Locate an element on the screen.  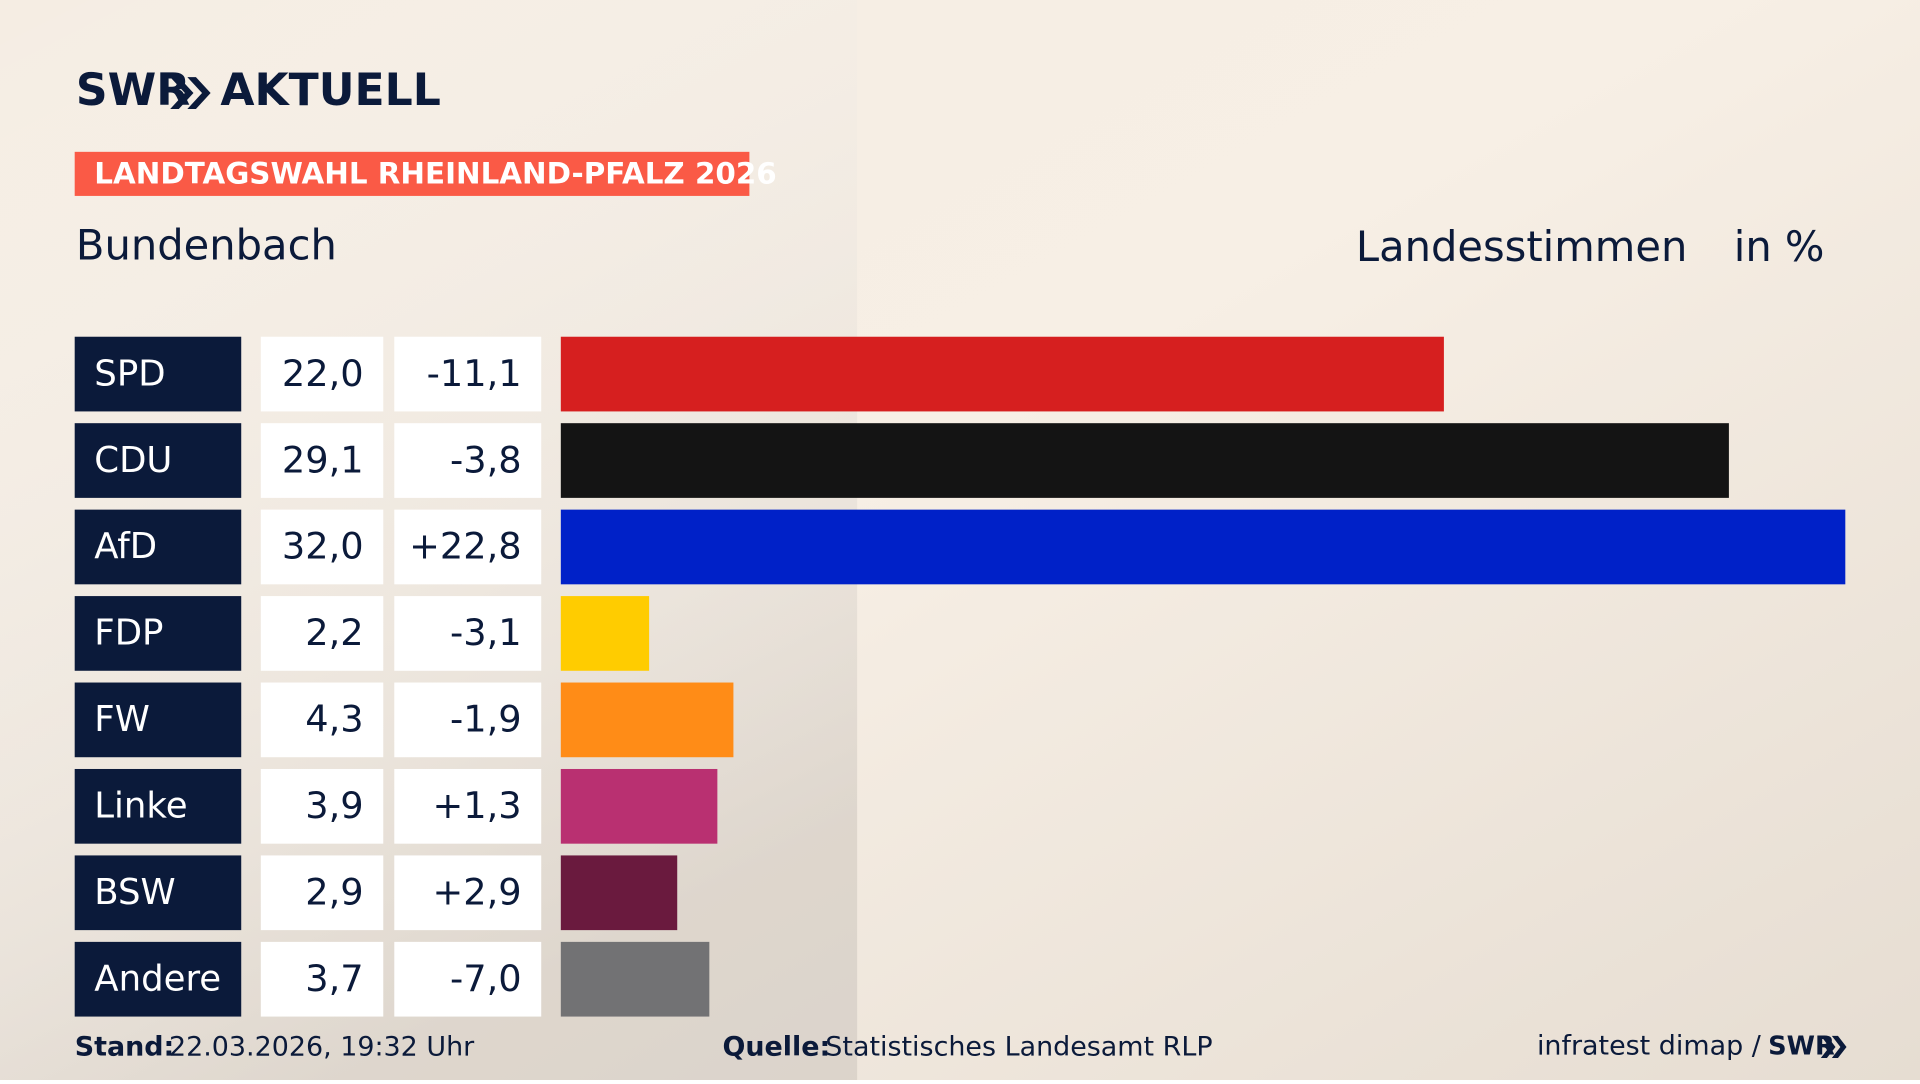
subtitle: Landesstimmen is located at coordinates (1521, 246).